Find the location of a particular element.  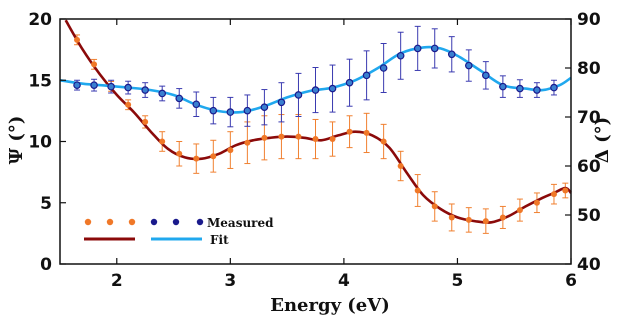

legend-label-fit: Fit is located at coordinates (219, 240).